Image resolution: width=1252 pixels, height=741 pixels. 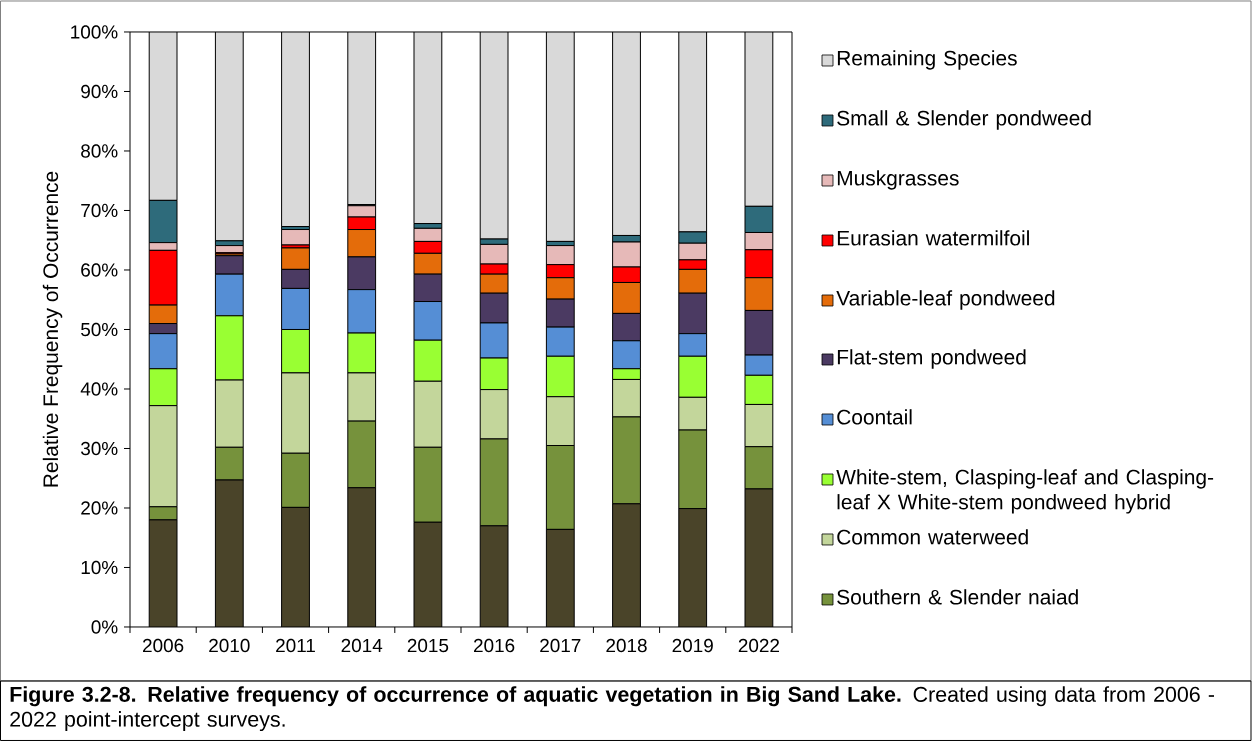 I want to click on y-tick-label: 30%, so click(x=99, y=448).